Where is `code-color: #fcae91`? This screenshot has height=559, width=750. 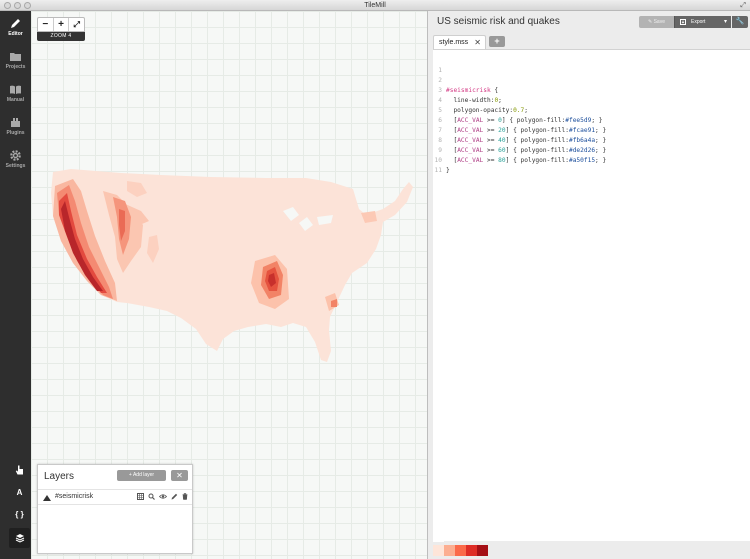
code-color: #fcae91 is located at coordinates (582, 130).